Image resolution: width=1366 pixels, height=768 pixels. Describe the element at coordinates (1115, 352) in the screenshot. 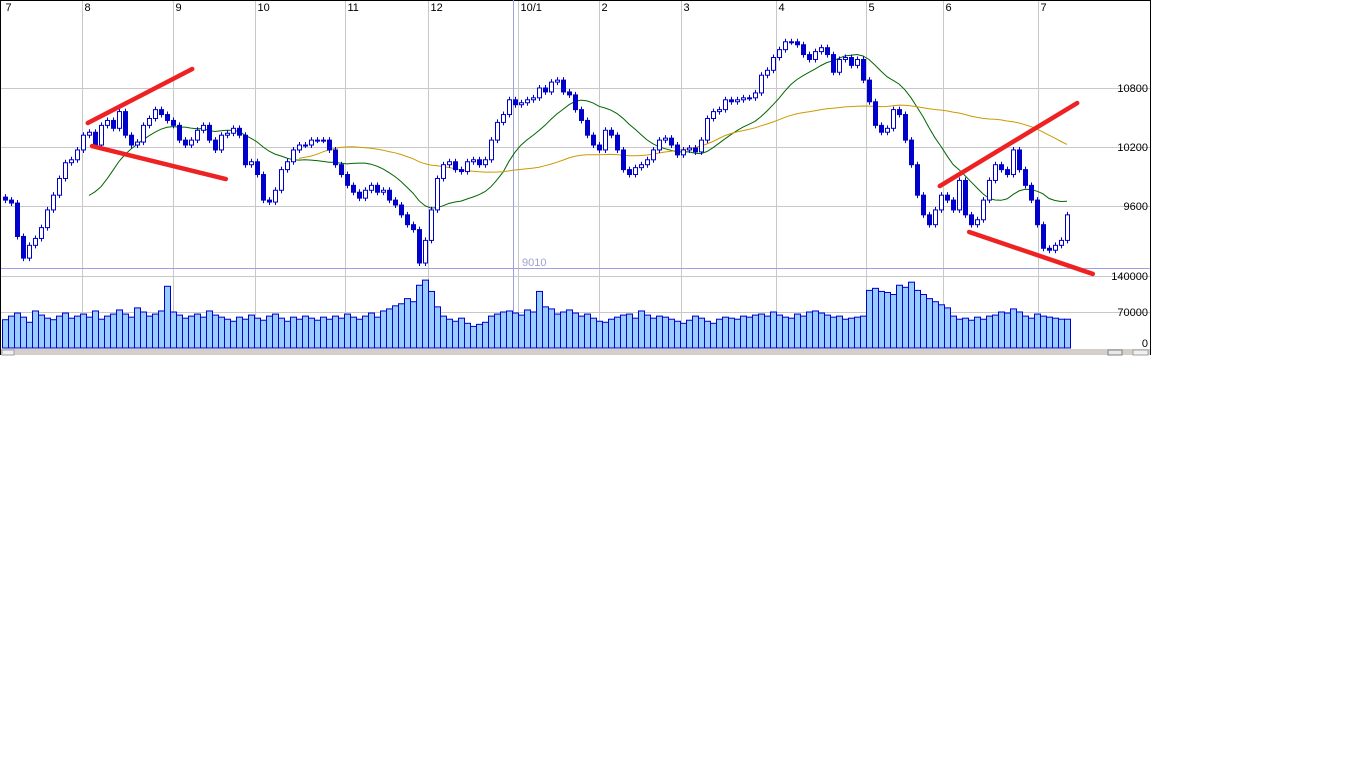

I see `scrollbar-thumb` at that location.